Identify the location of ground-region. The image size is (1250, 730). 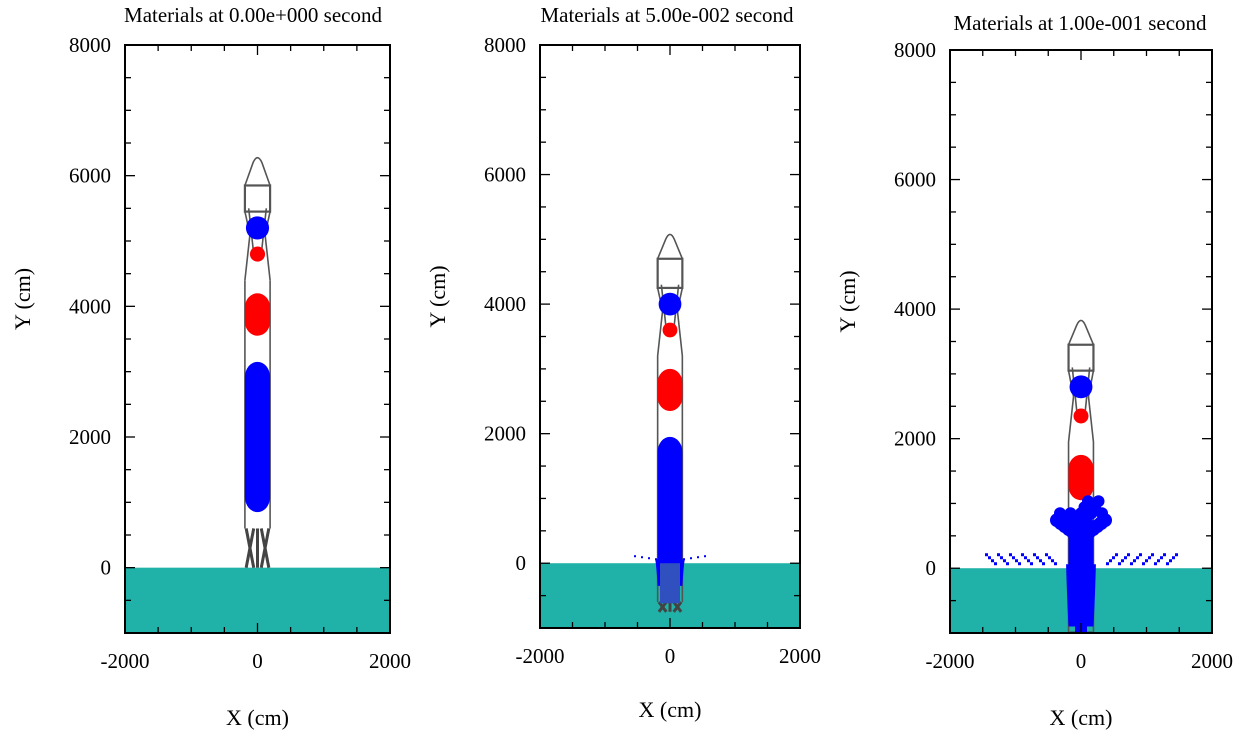
(257, 600).